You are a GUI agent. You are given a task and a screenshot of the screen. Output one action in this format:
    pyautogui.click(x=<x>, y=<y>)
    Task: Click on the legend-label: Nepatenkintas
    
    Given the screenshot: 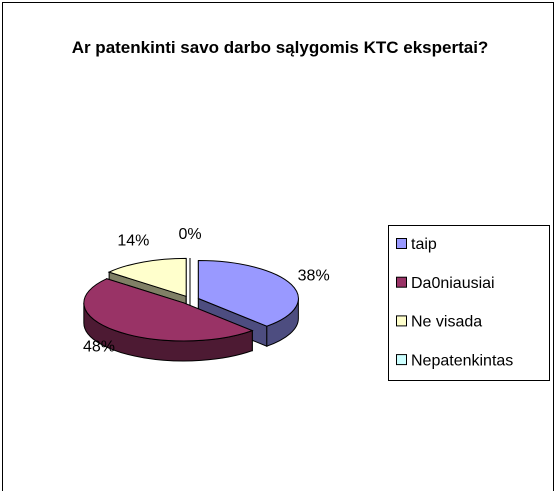 What is the action you would take?
    pyautogui.click(x=462, y=360)
    